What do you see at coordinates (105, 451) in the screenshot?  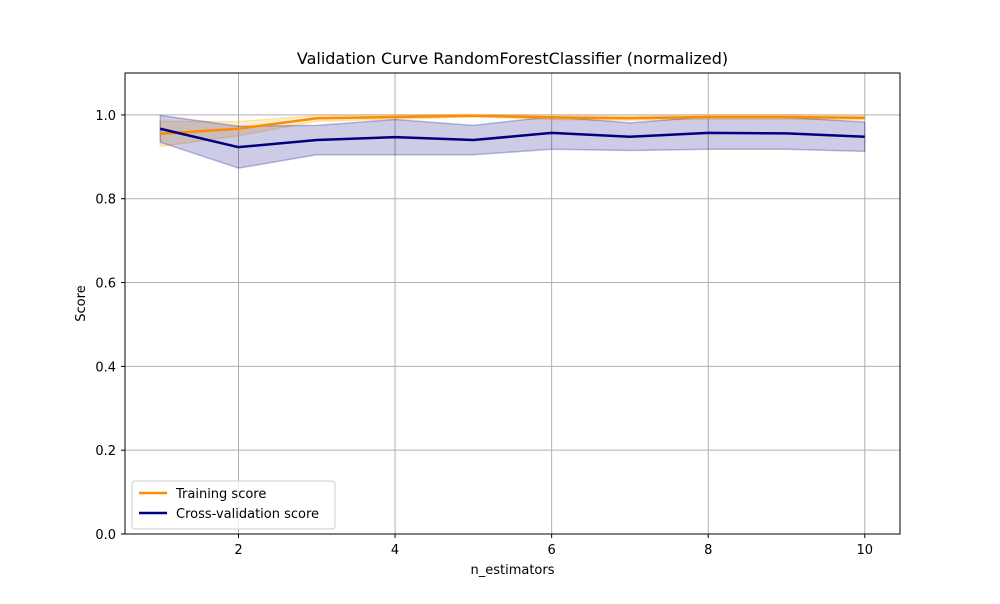 I see `y-tick-label: 0.2` at bounding box center [105, 451].